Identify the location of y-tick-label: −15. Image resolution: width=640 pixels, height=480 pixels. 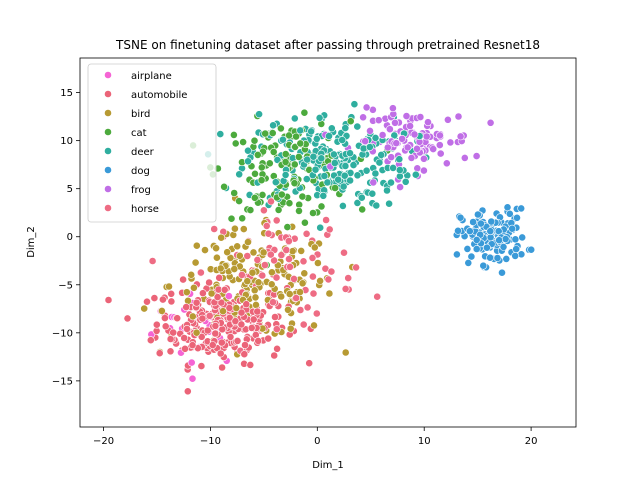
(62, 381).